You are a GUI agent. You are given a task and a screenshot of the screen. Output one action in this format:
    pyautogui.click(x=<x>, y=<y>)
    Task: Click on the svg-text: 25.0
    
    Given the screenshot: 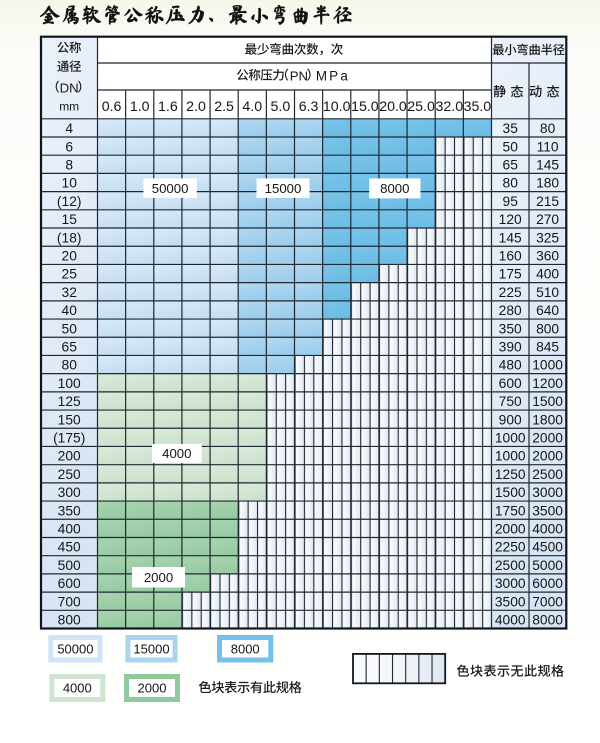 What is the action you would take?
    pyautogui.click(x=421, y=107)
    